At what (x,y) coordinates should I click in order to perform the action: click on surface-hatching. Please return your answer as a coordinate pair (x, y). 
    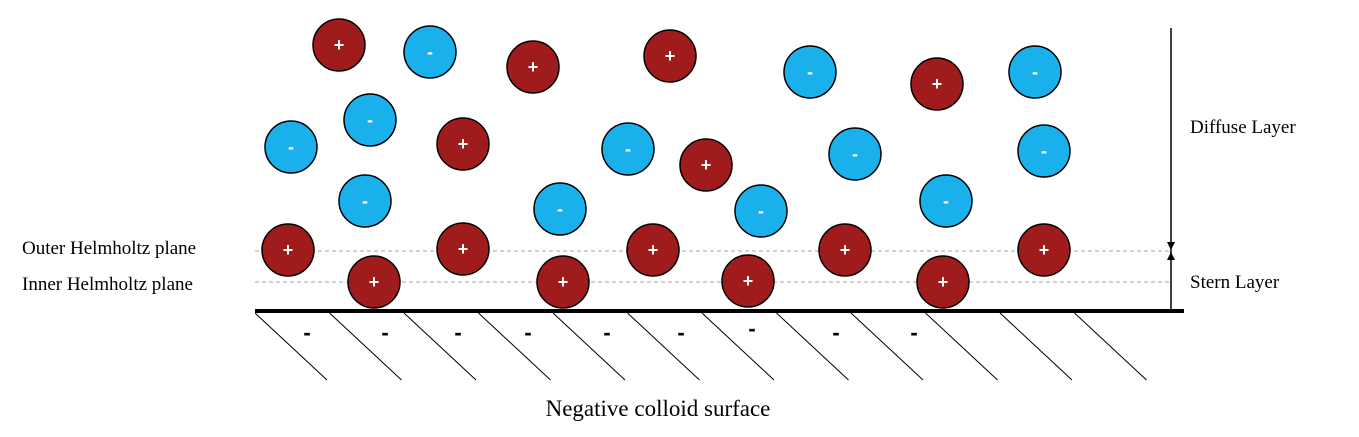
    Looking at the image, I should click on (700, 346).